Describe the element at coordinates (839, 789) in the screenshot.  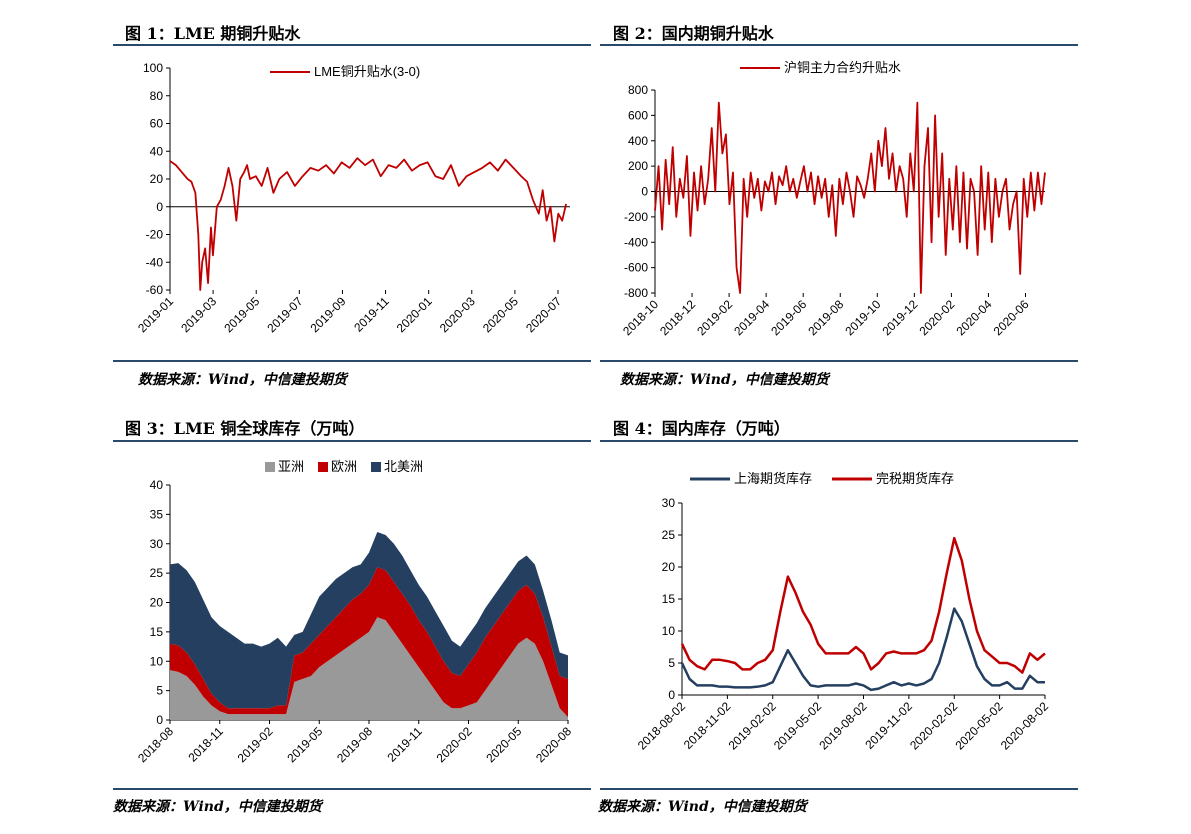
I see `figure-4-bottom-rule` at that location.